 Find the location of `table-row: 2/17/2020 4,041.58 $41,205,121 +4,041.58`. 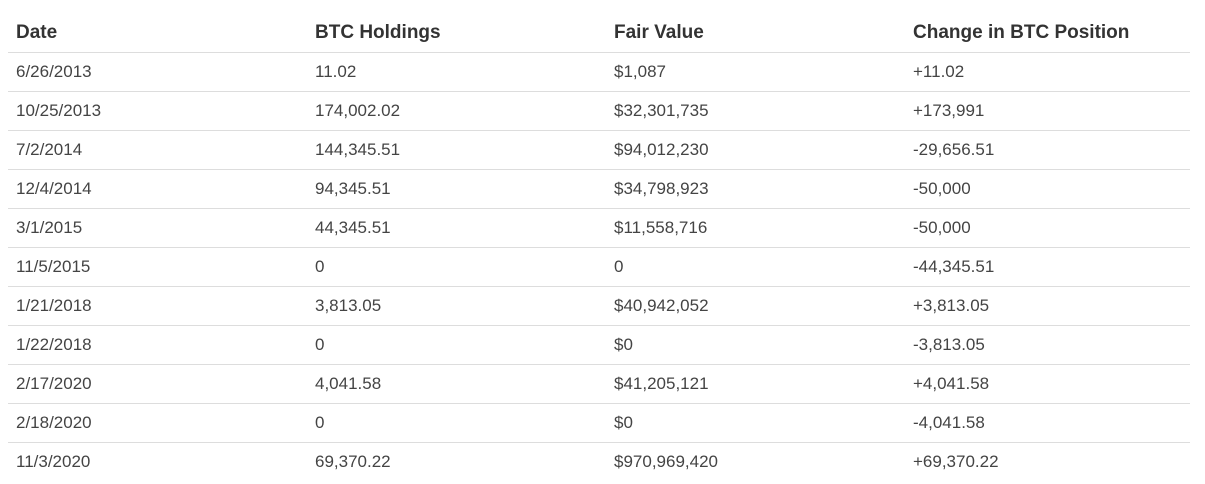

table-row: 2/17/2020 4,041.58 $41,205,121 +4,041.58 is located at coordinates (599, 384).